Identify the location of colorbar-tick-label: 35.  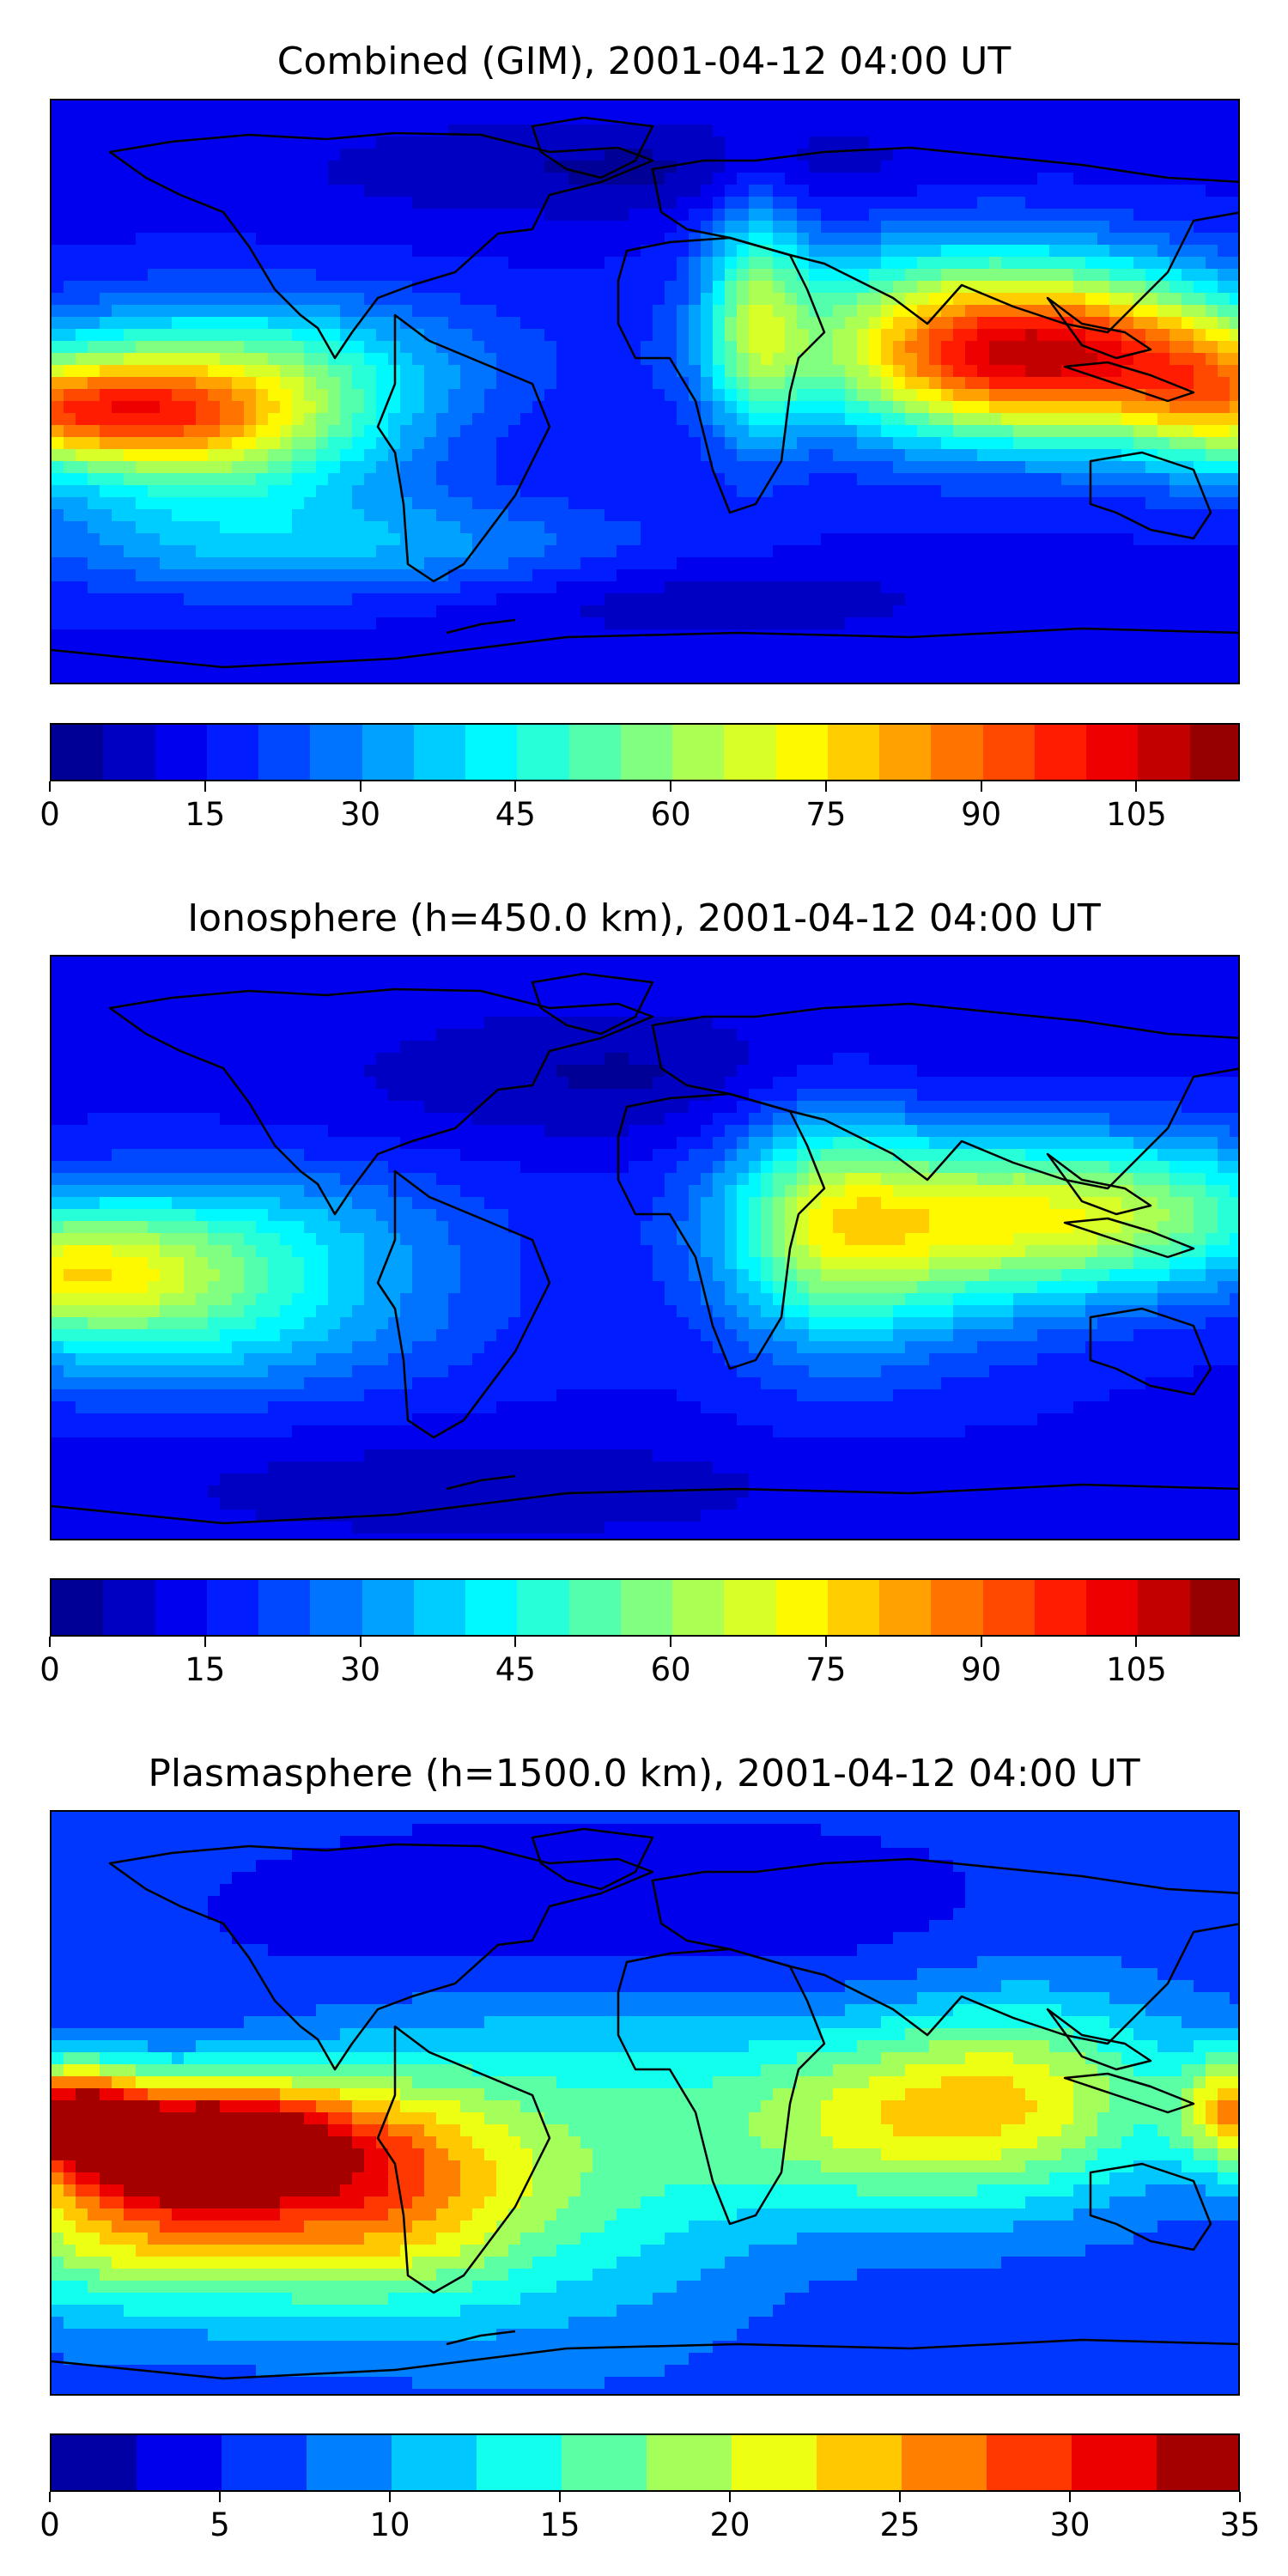
(1240, 2524).